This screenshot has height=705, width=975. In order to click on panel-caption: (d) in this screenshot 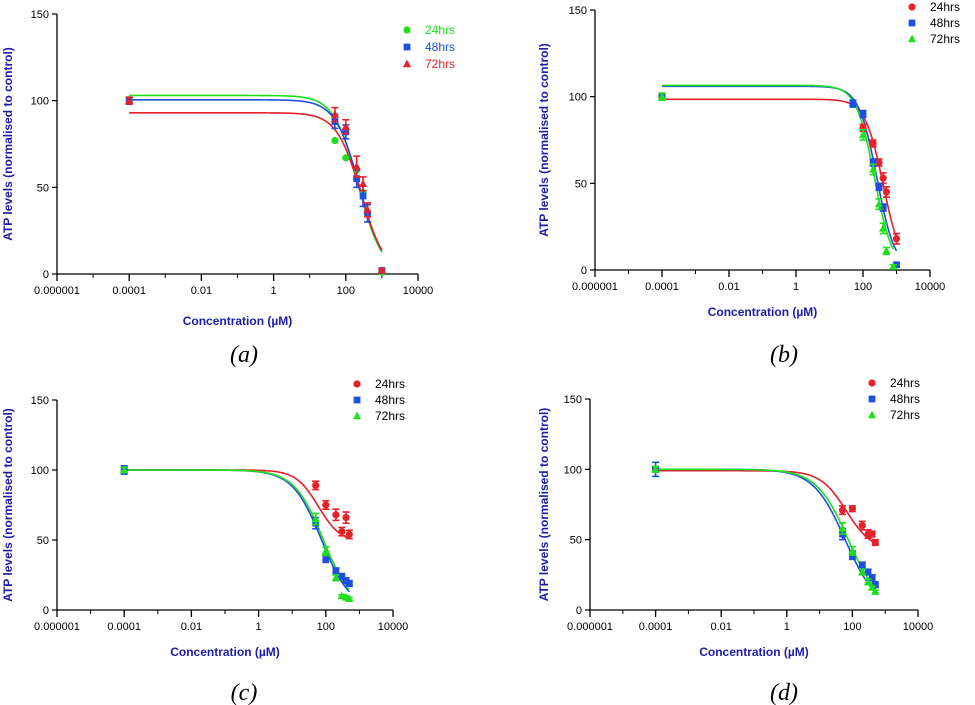, I will do `click(784, 692)`.